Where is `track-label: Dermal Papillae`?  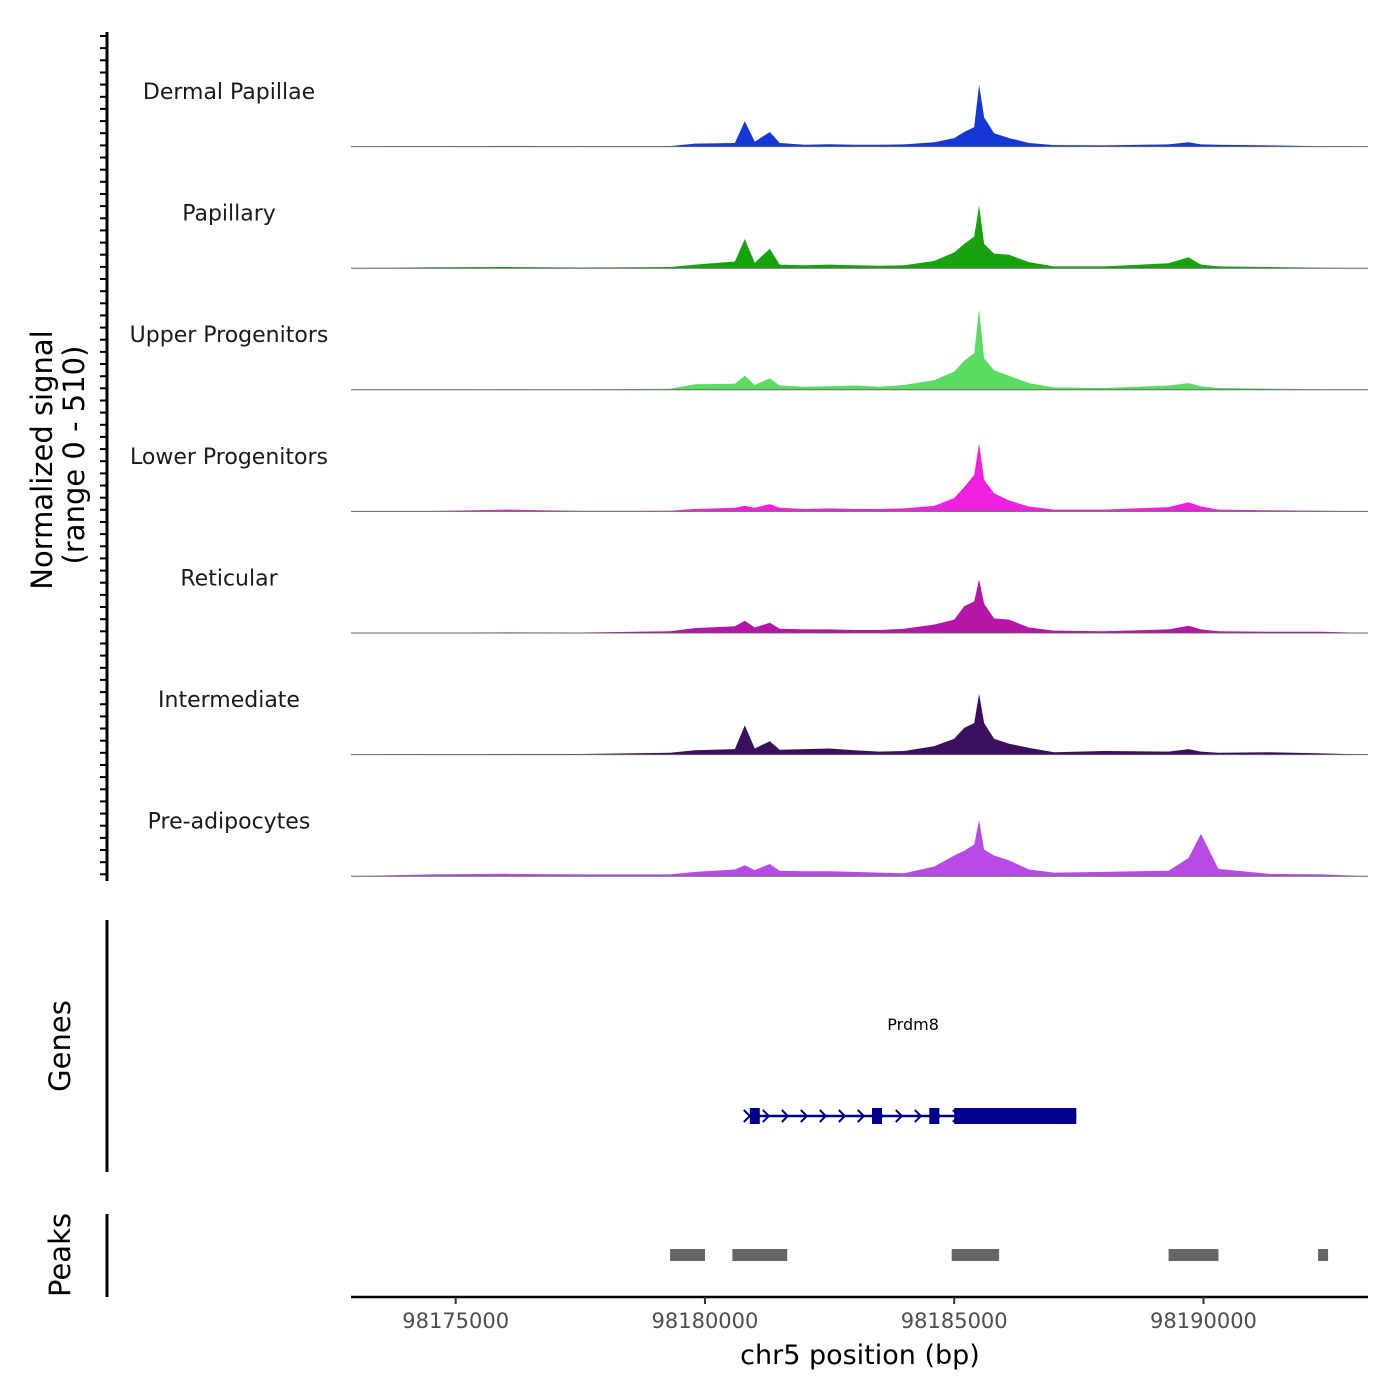
track-label: Dermal Papillae is located at coordinates (229, 92).